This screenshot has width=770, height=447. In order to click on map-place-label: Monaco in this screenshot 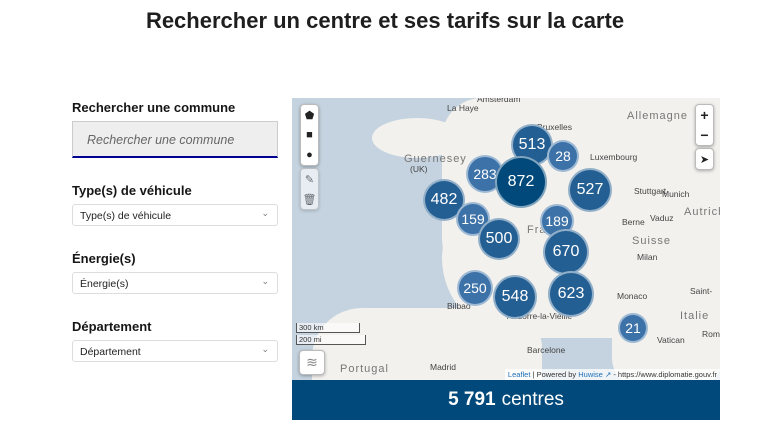, I will do `click(632, 296)`.